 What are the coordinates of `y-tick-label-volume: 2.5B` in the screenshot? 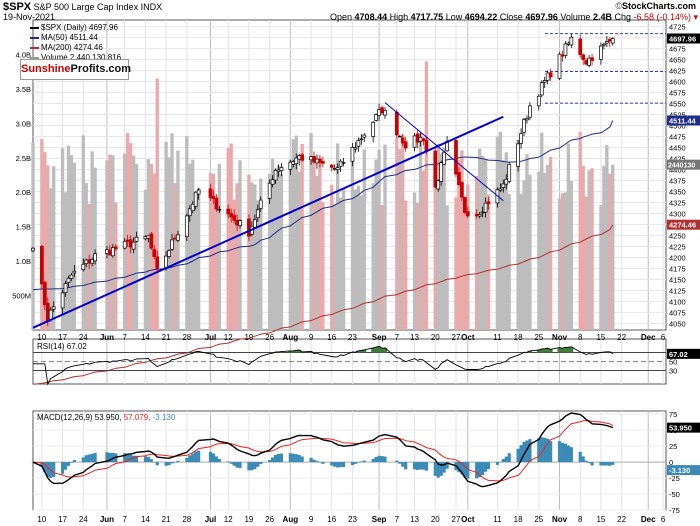 It's located at (23, 158).